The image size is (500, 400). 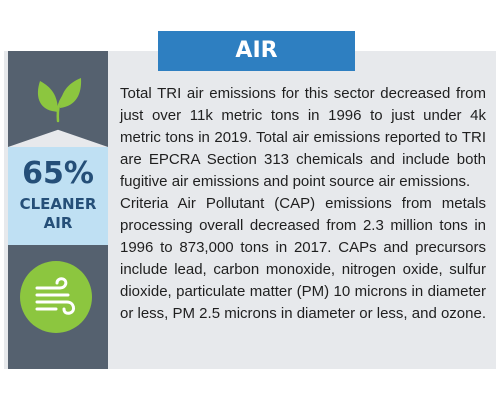 I want to click on stat-block: 65% CLEANER AIR, so click(x=58, y=196).